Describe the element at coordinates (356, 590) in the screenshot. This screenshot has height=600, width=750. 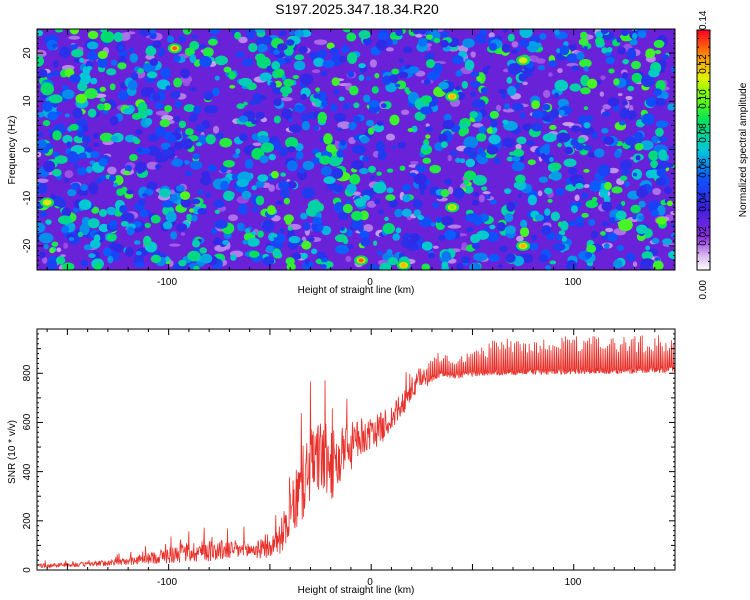
I see `snr-x-label: Height of straight line (km)` at that location.